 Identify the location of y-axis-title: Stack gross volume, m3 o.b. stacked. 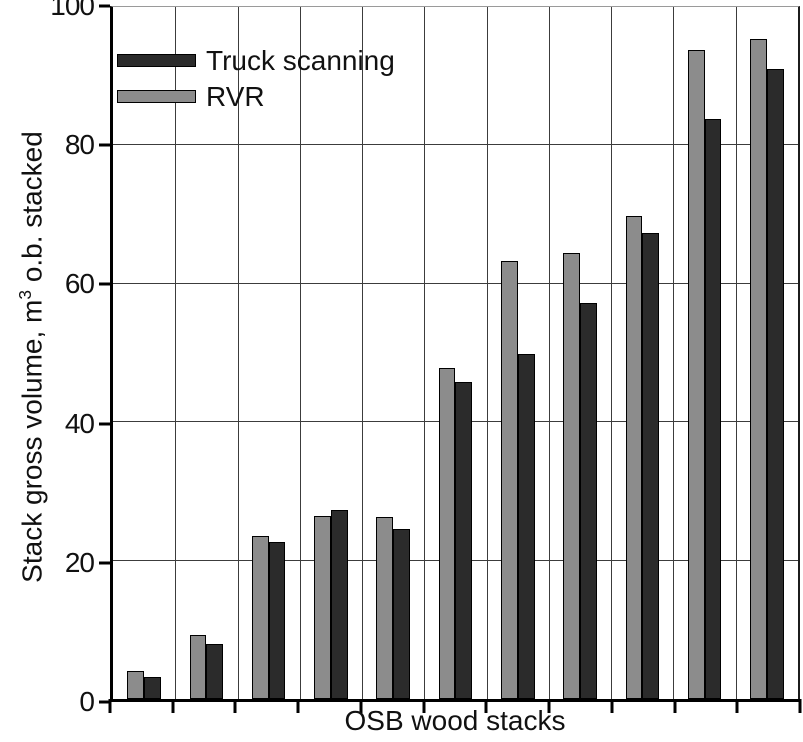
(26, 357).